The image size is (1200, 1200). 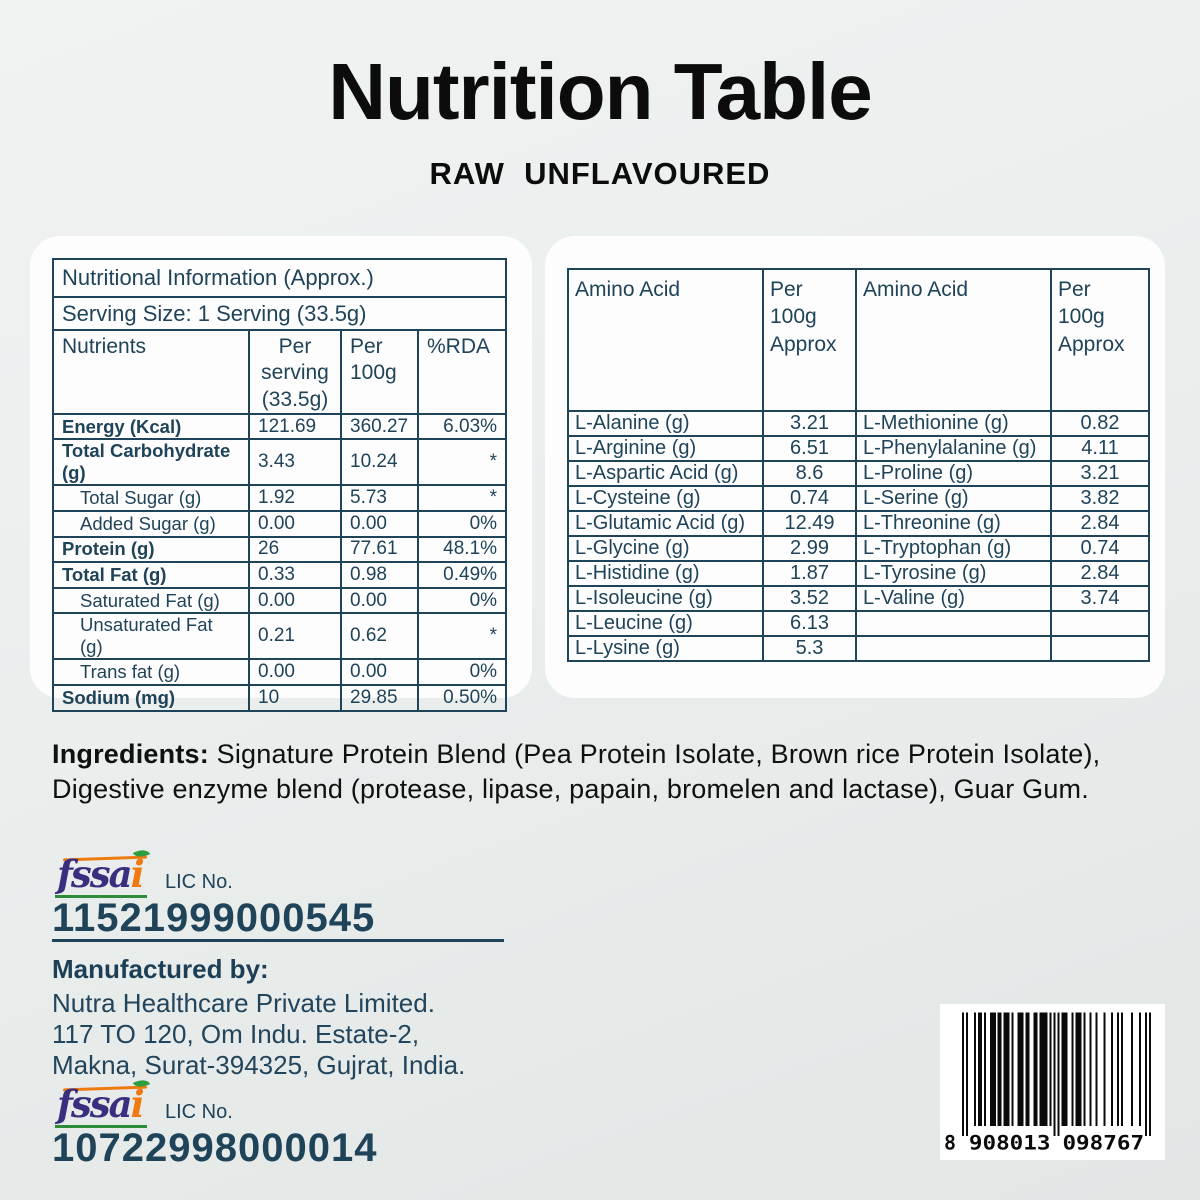 I want to click on nutrition-row: Trans fat (g) 0.00 0.00 0%, so click(x=280, y=672).